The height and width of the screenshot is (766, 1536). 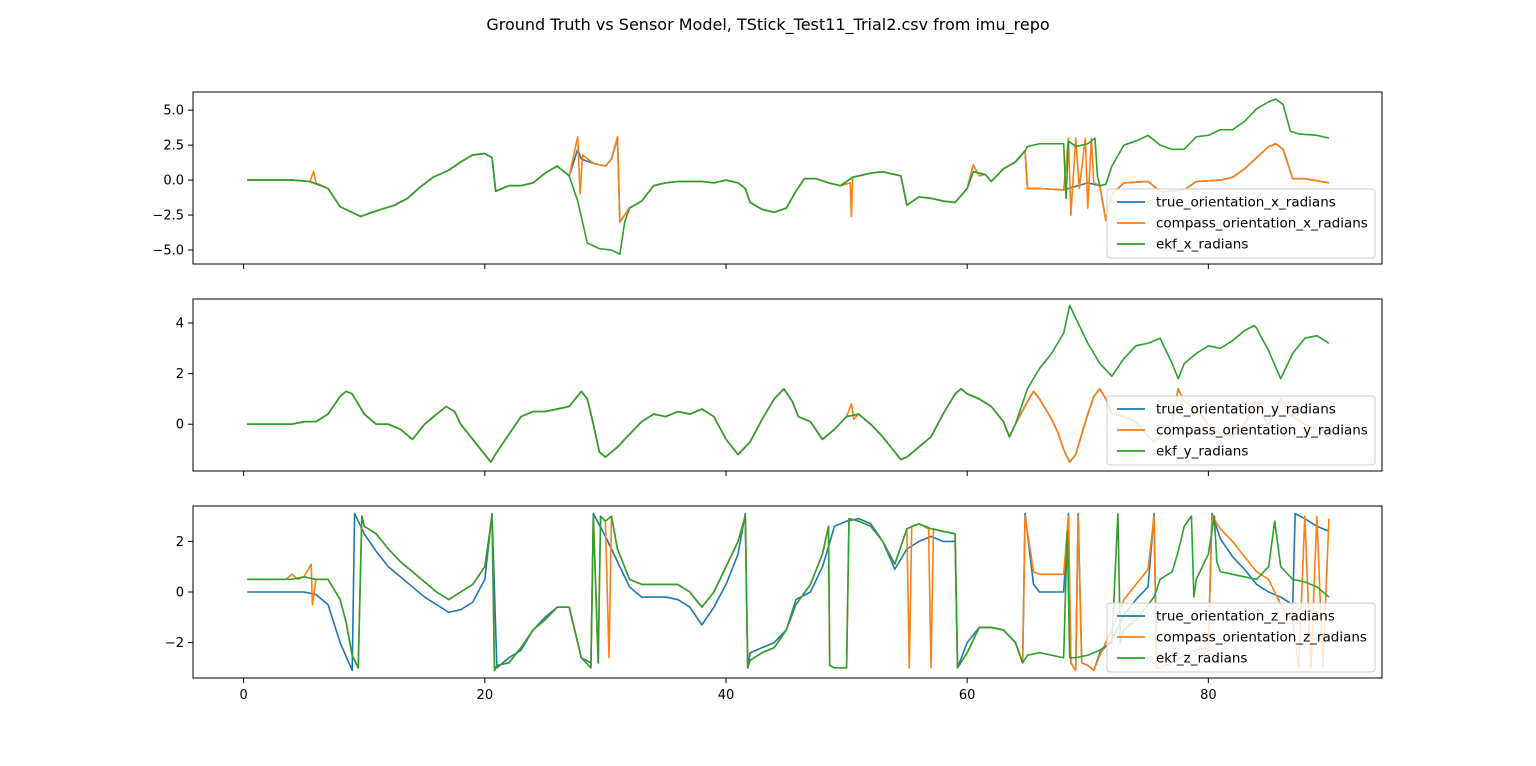 I want to click on legend-box-z, so click(x=1241, y=637).